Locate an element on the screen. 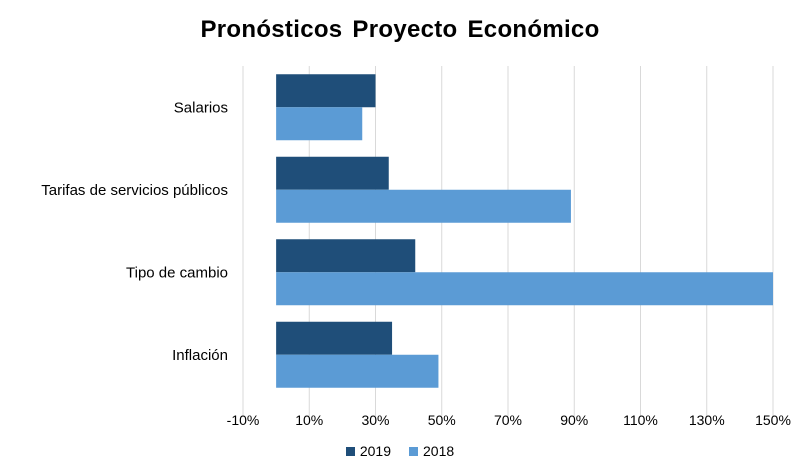 Image resolution: width=800 pixels, height=474 pixels. category-label: Tipo de cambio is located at coordinates (177, 272).